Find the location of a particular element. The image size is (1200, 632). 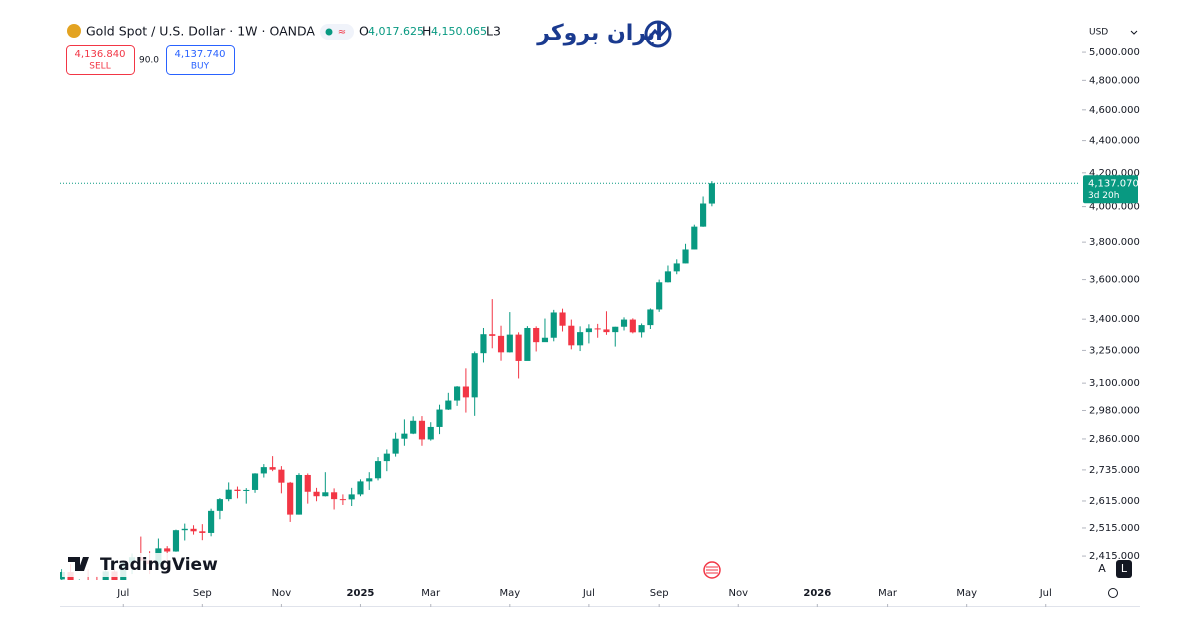

auto-scale: A is located at coordinates (1102, 568).